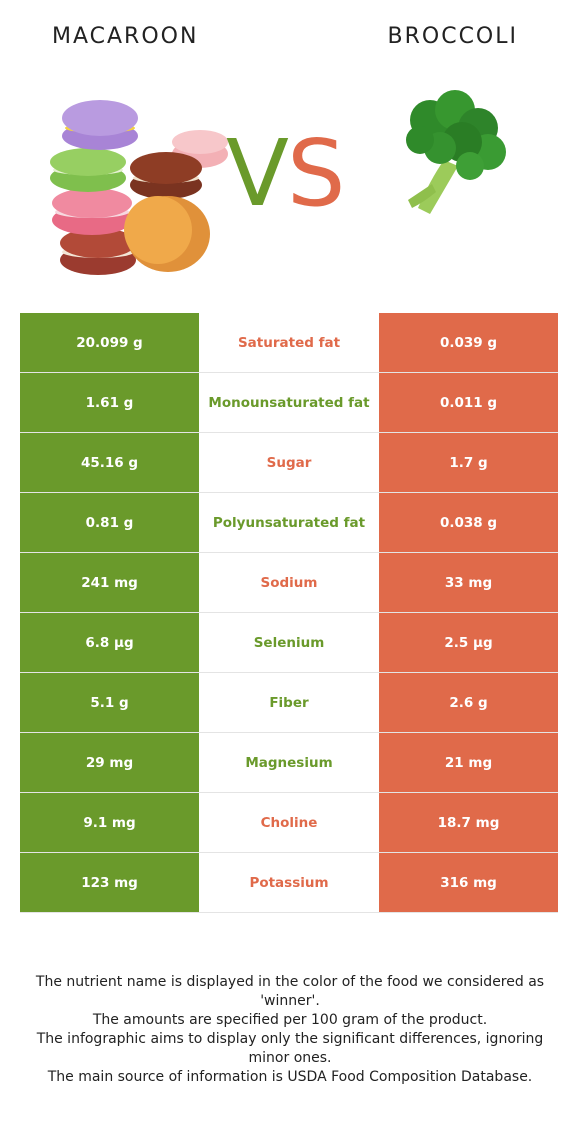  I want to click on left-value: 9.1 mg, so click(109, 822).